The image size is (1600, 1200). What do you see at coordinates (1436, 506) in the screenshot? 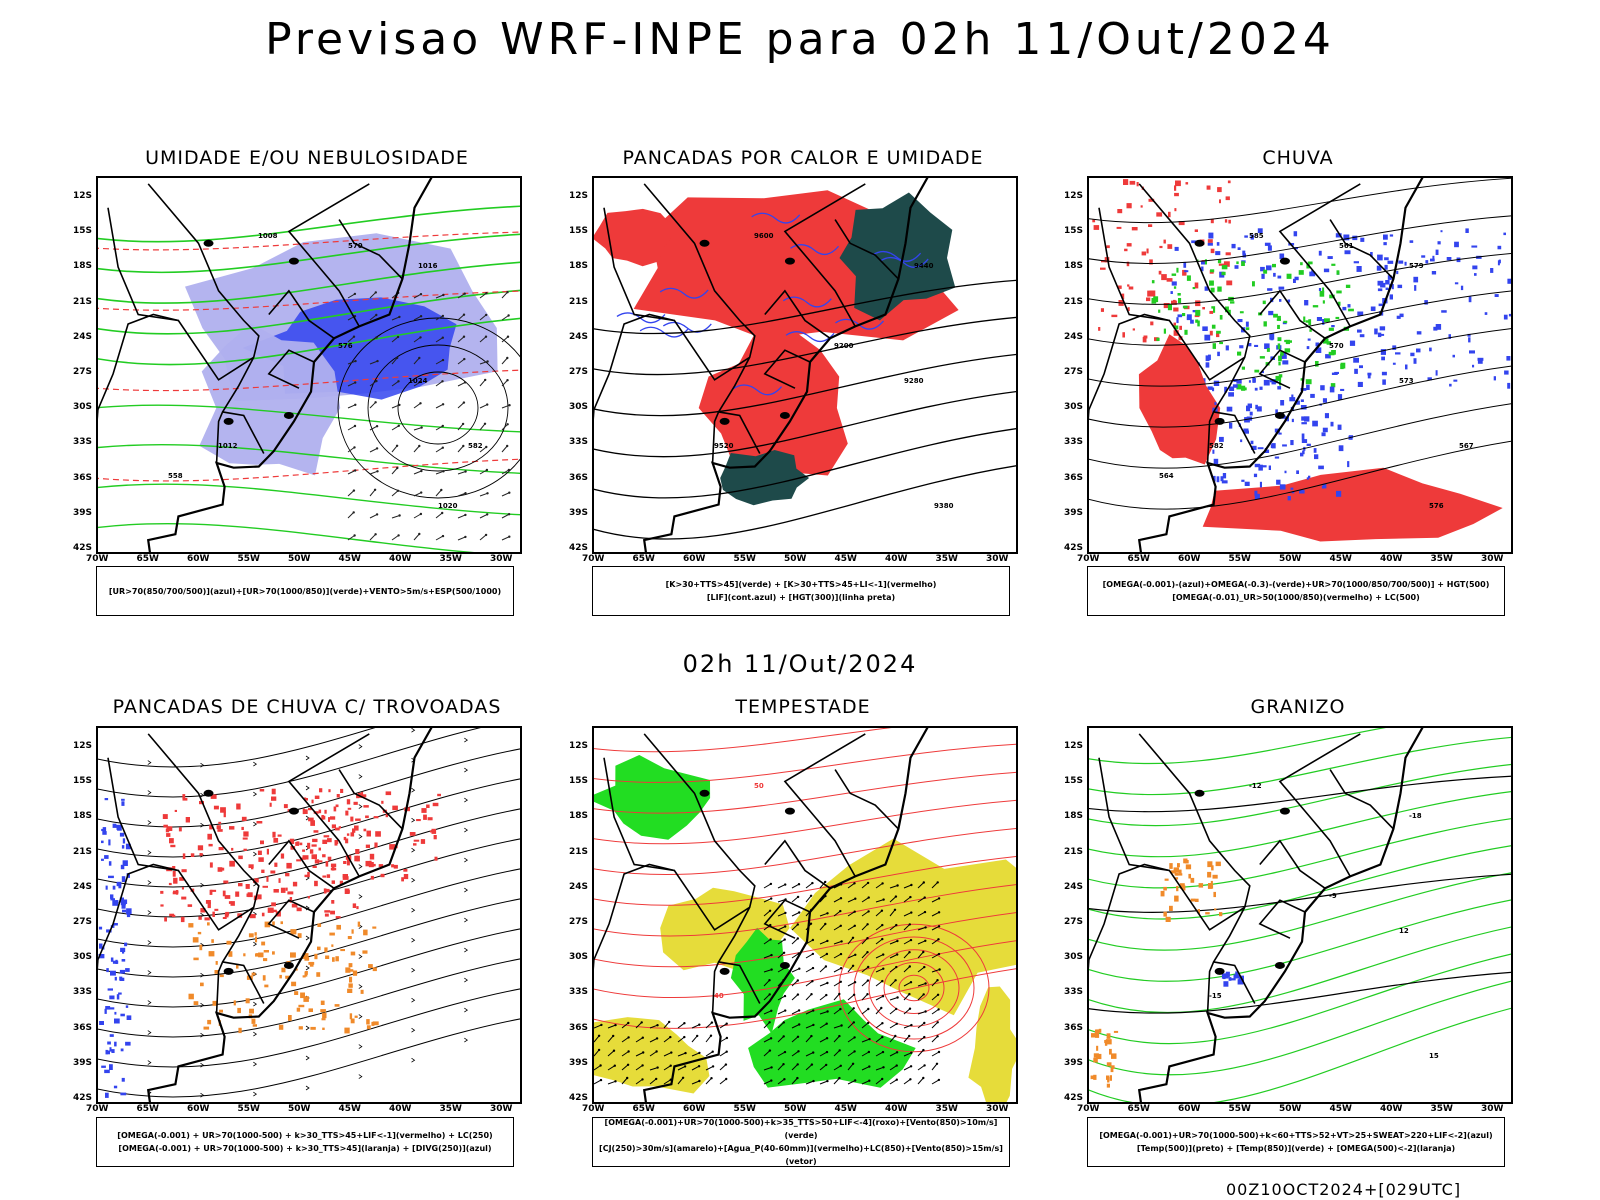
I see `contour-label: 576` at bounding box center [1436, 506].